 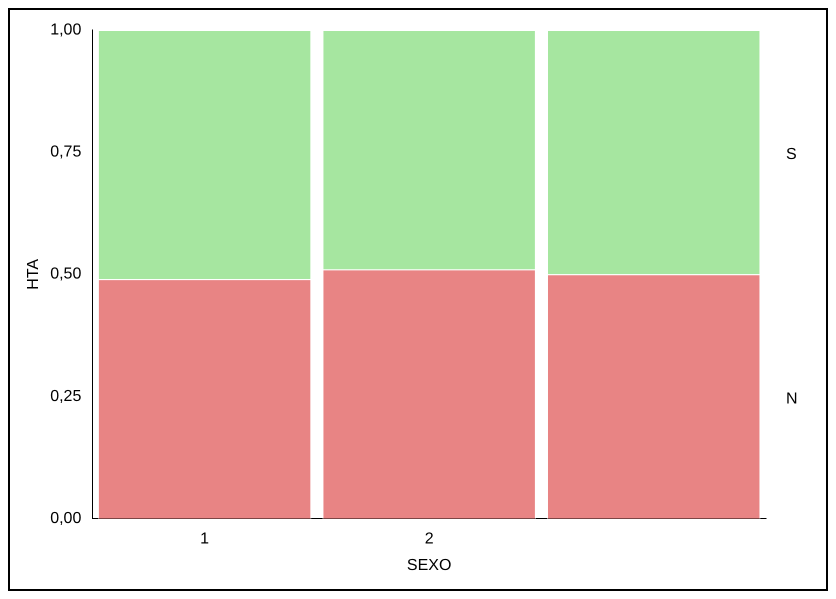 I want to click on x-tick-label: 1, so click(x=205, y=539).